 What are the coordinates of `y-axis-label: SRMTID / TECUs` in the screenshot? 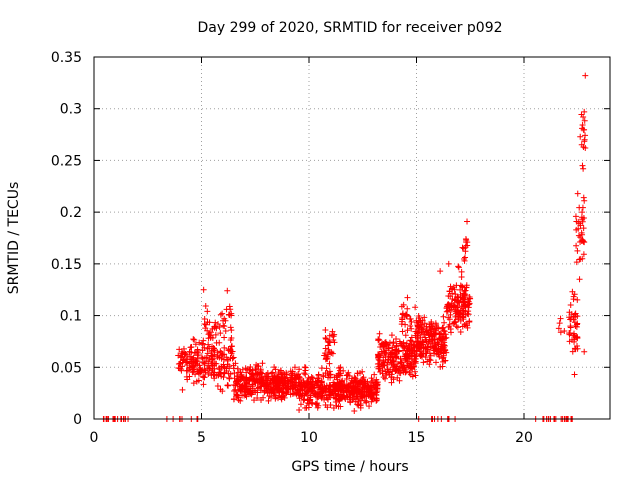 It's located at (14, 238).